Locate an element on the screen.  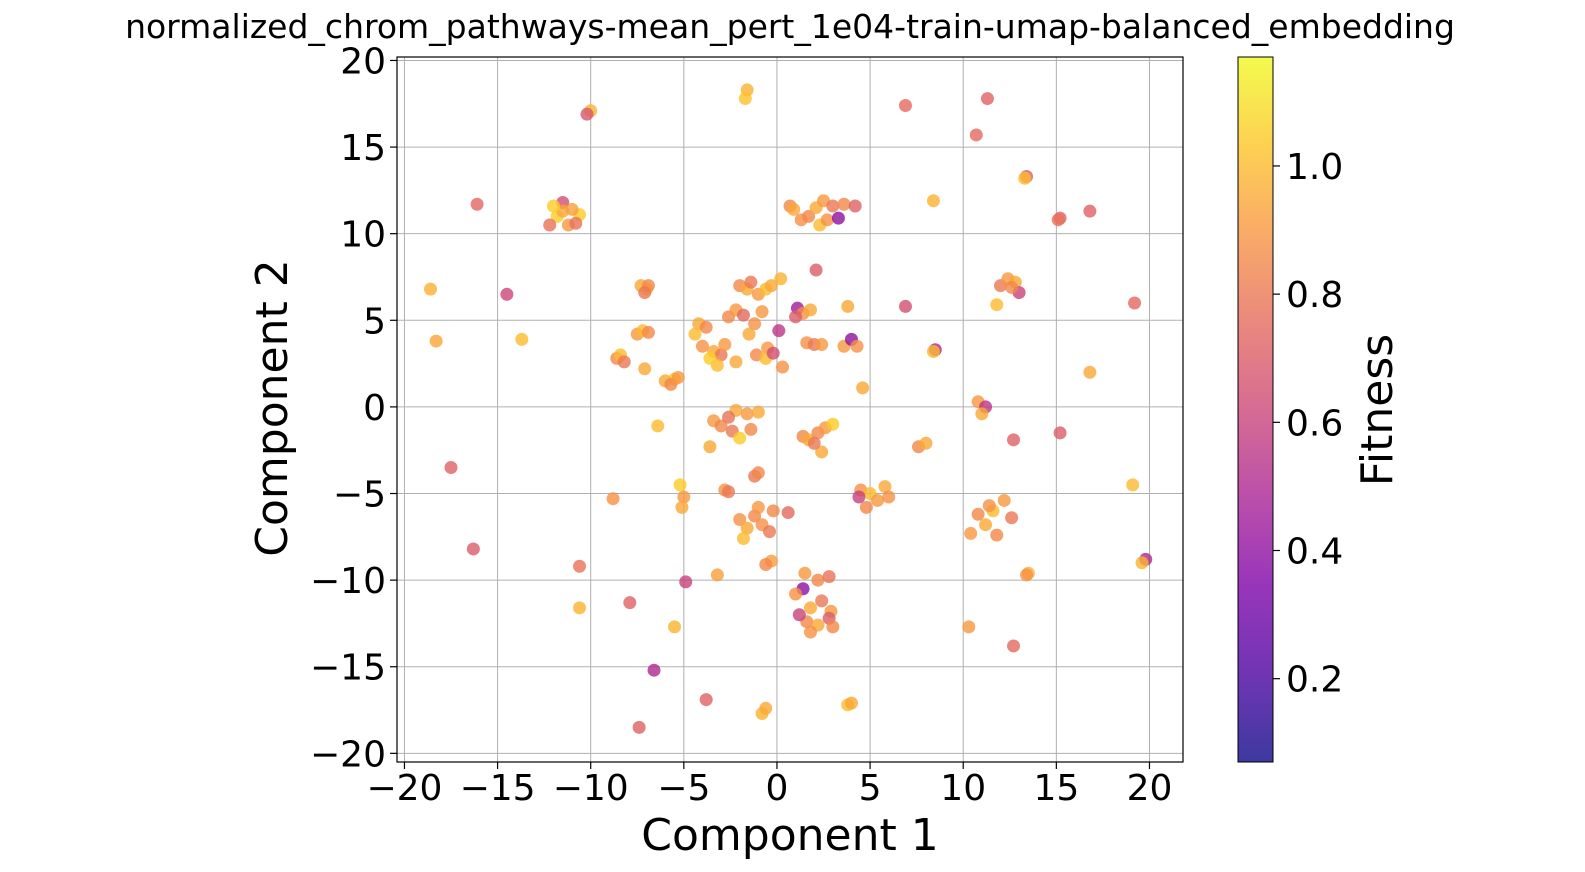
colorbar-ticks: 0.2 0.4 0.6 0.8 1.0 is located at coordinates (1308, 424).